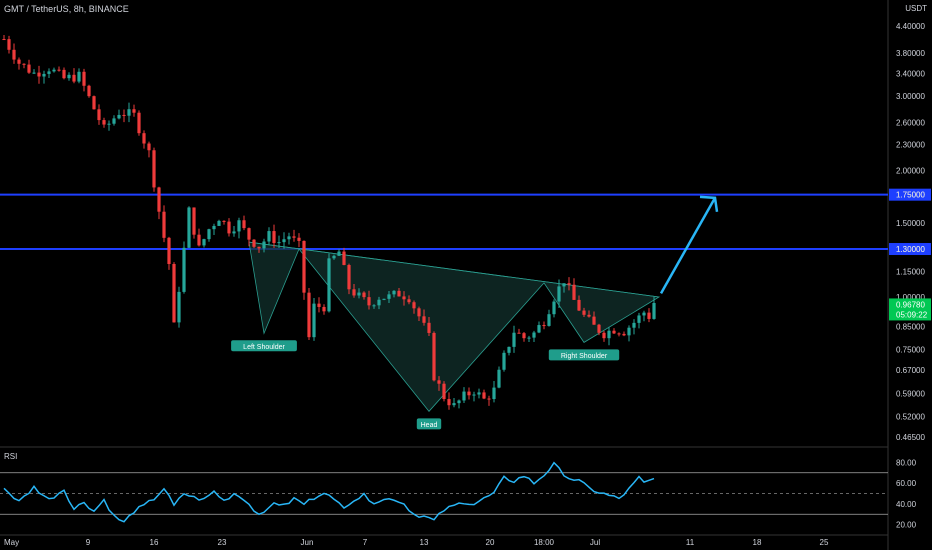  I want to click on time-tick-label: Jul, so click(595, 542).